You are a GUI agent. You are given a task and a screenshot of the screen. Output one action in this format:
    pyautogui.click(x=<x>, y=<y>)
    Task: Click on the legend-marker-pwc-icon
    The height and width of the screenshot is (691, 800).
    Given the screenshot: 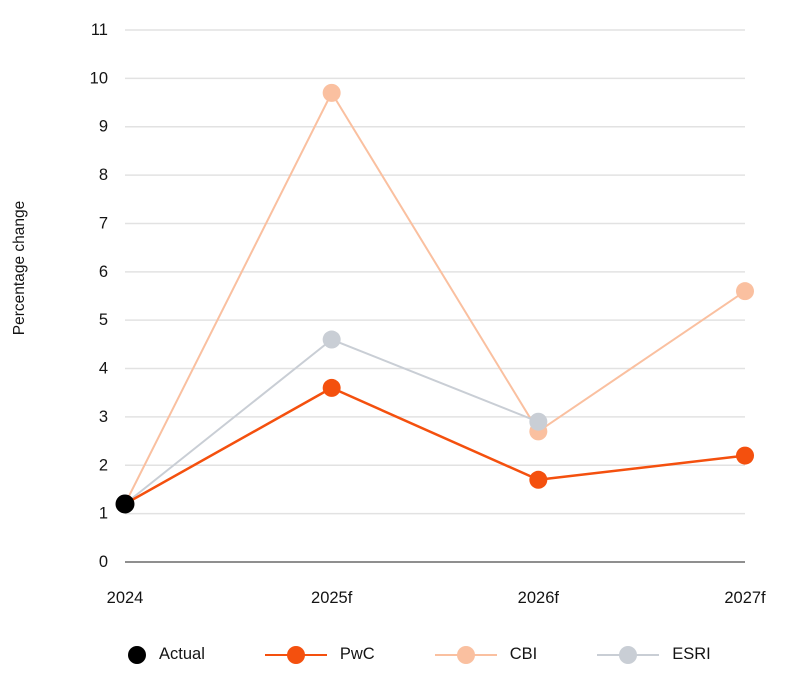 What is the action you would take?
    pyautogui.click(x=295, y=654)
    